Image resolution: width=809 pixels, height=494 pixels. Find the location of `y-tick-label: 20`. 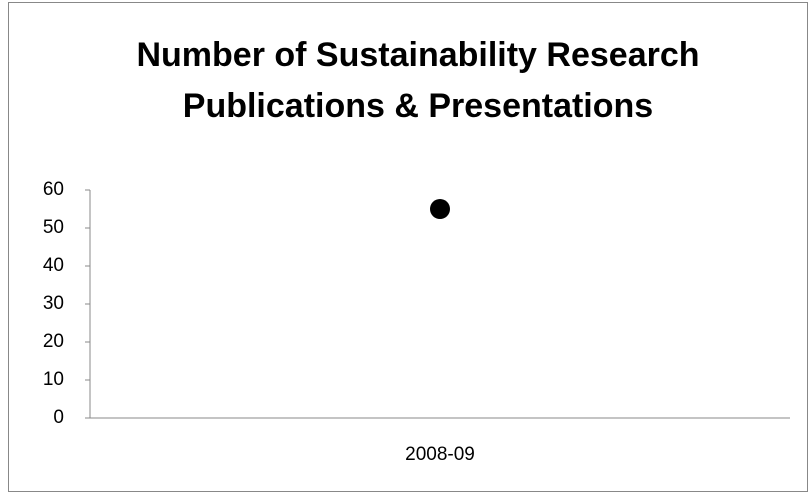

y-tick-label: 20 is located at coordinates (53, 341).